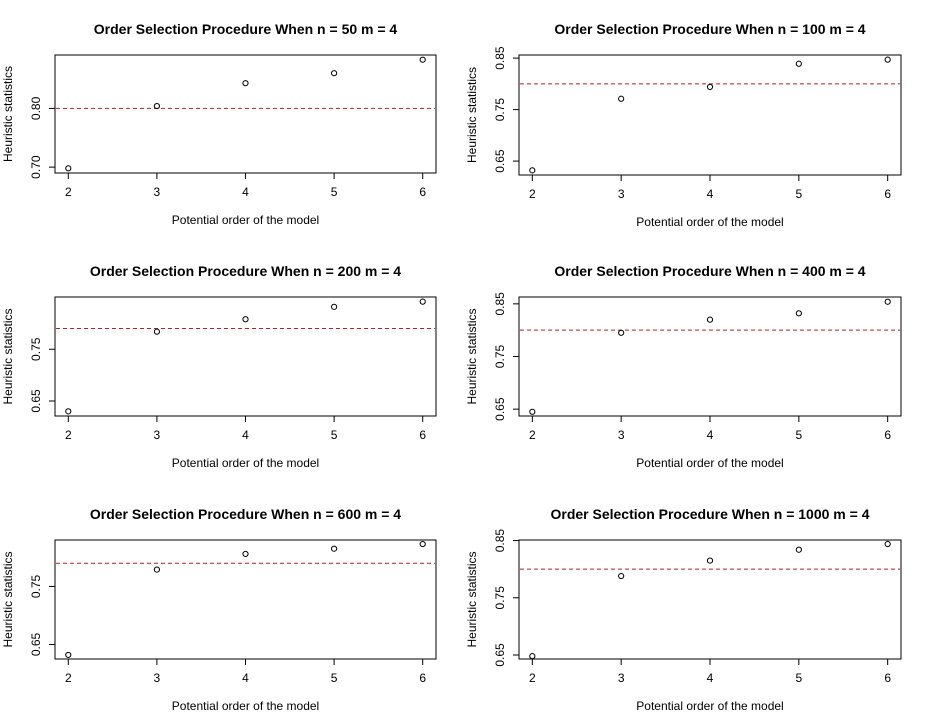 This screenshot has height=728, width=929. I want to click on y-tick-label: 0.80, so click(36, 108).